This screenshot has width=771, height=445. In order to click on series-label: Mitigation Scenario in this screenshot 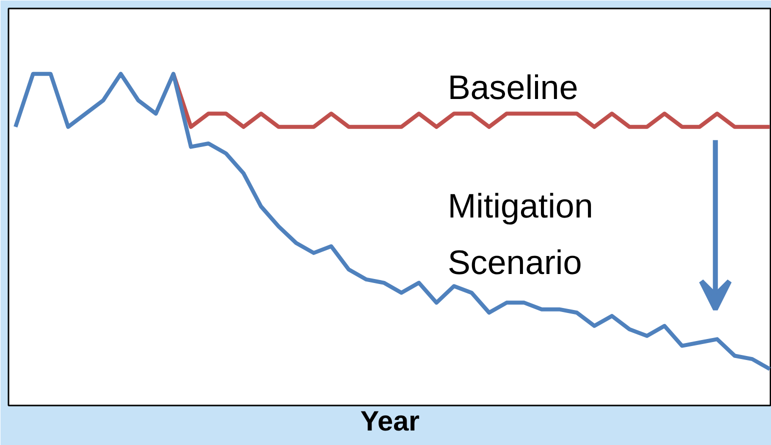, I will do `click(521, 235)`.